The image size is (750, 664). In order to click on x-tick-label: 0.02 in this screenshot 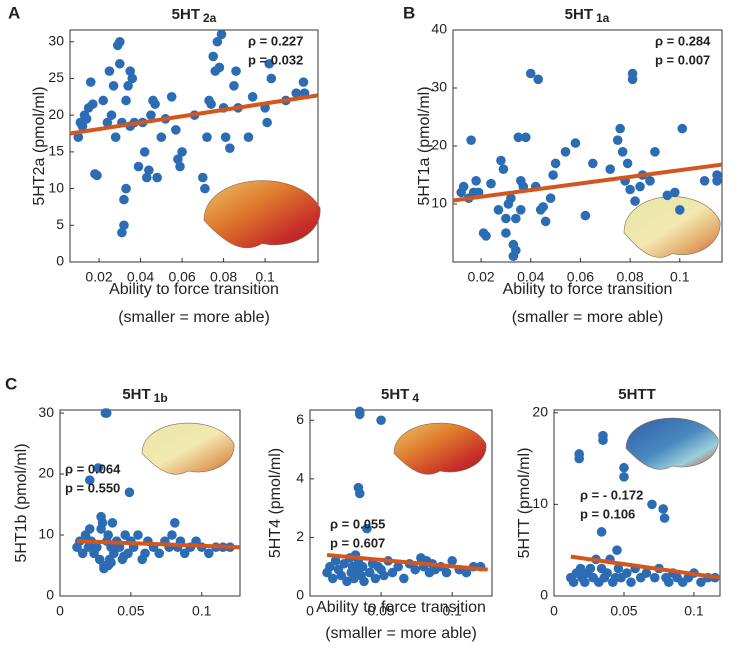, I will do `click(98, 277)`.